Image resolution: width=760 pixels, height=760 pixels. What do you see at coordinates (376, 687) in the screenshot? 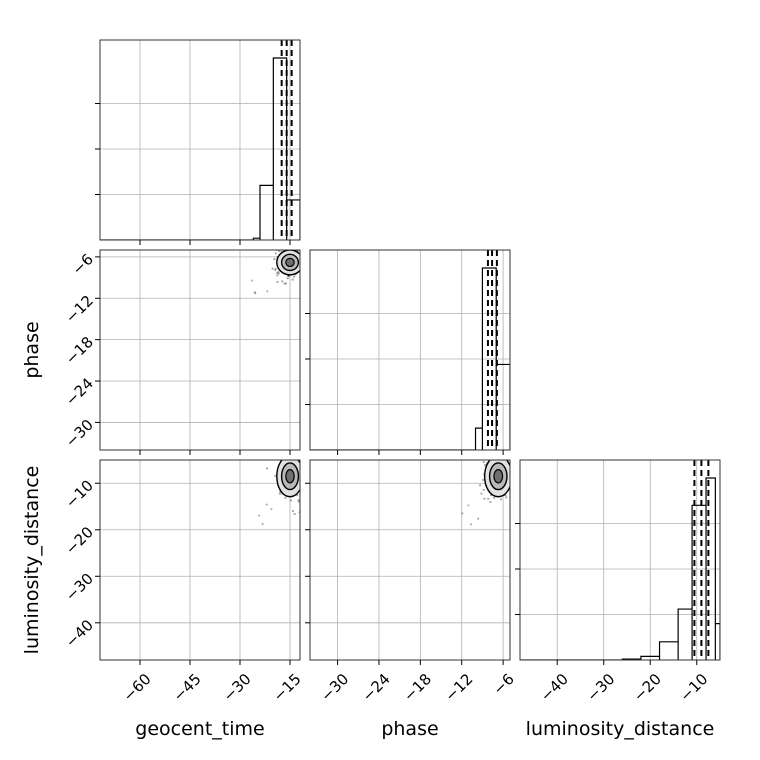
I see `tick-label-x: −24` at bounding box center [376, 687].